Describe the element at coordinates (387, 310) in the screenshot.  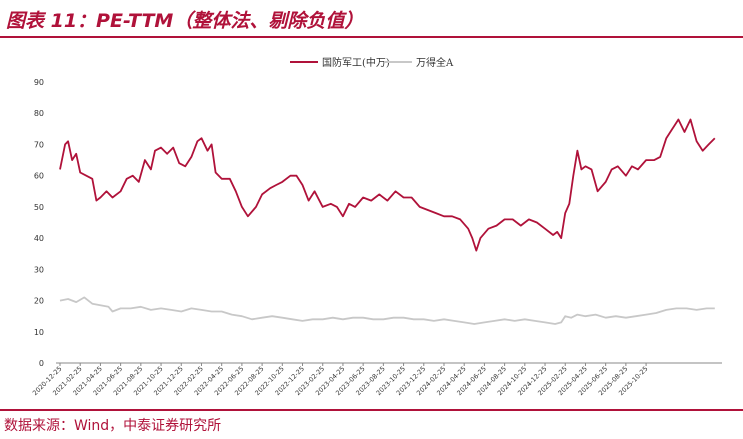
I see `series-line-wind-all-a` at that location.